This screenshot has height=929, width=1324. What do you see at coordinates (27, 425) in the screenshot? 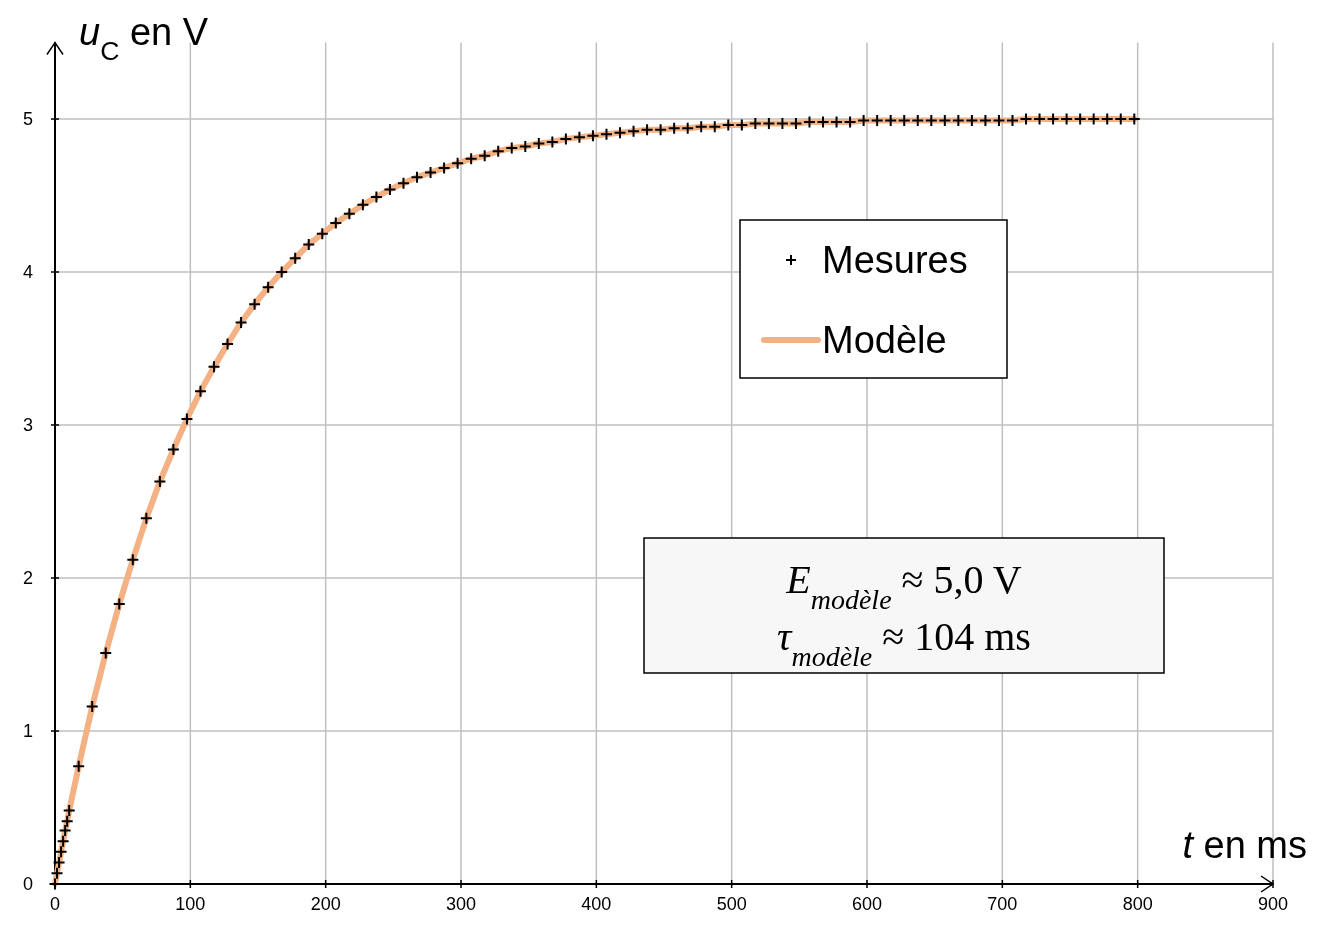
I see `y-tick-label: 3` at bounding box center [27, 425].